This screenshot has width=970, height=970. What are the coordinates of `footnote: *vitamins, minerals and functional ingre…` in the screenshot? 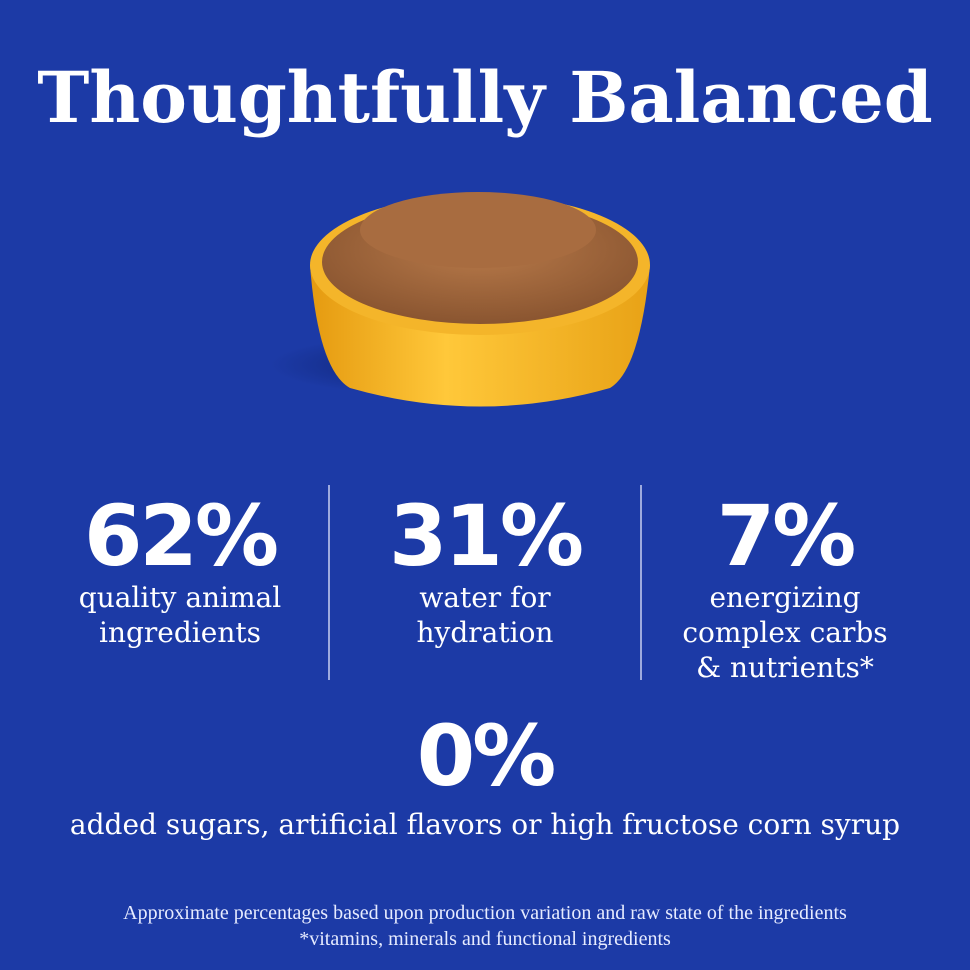 It's located at (485, 939).